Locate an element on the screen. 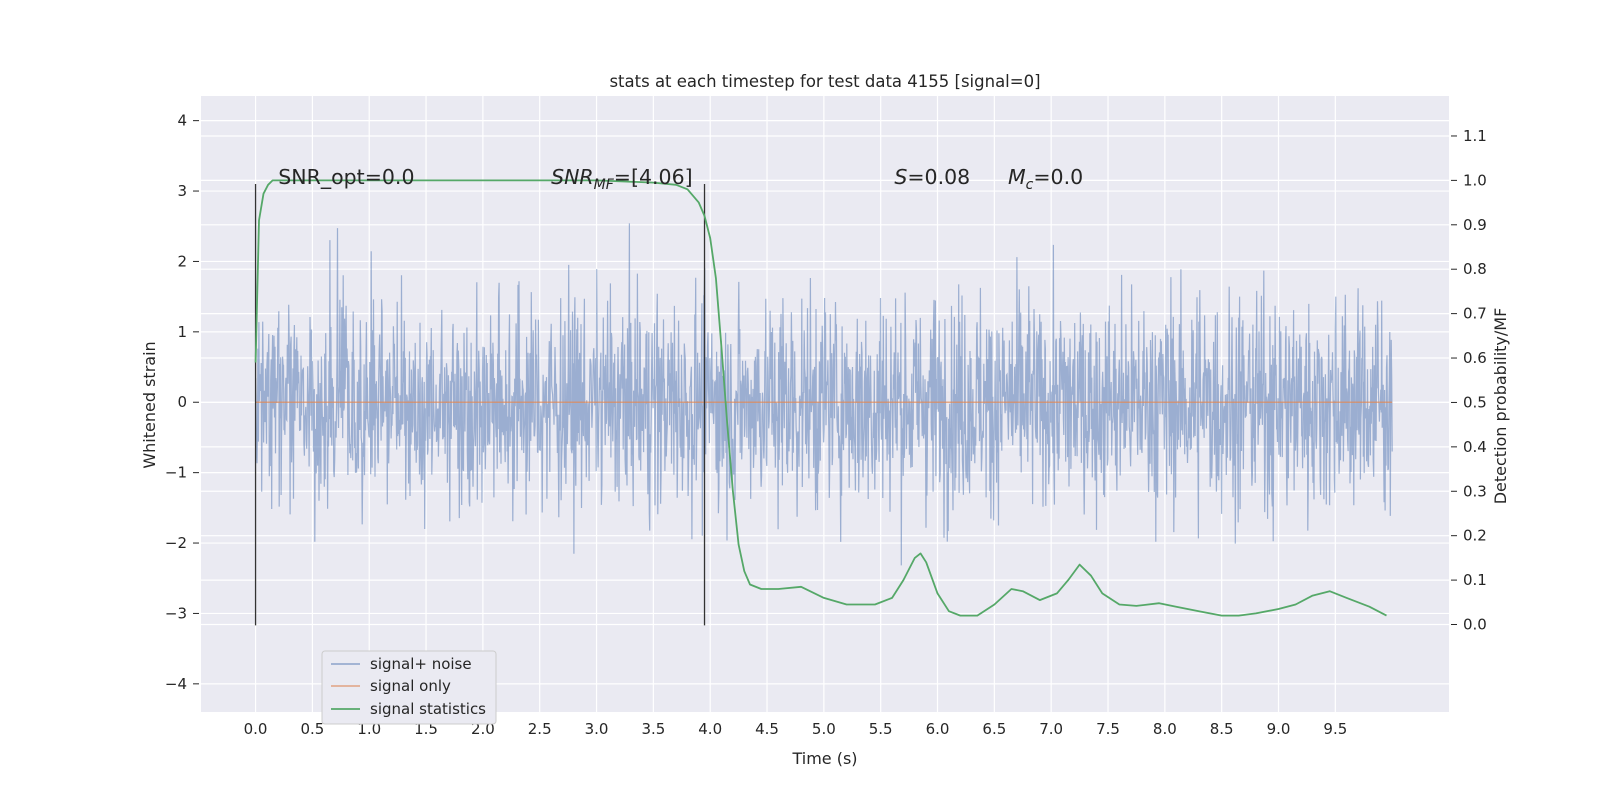 The width and height of the screenshot is (1600, 800). x-tick-label: 0.5 is located at coordinates (312, 729).